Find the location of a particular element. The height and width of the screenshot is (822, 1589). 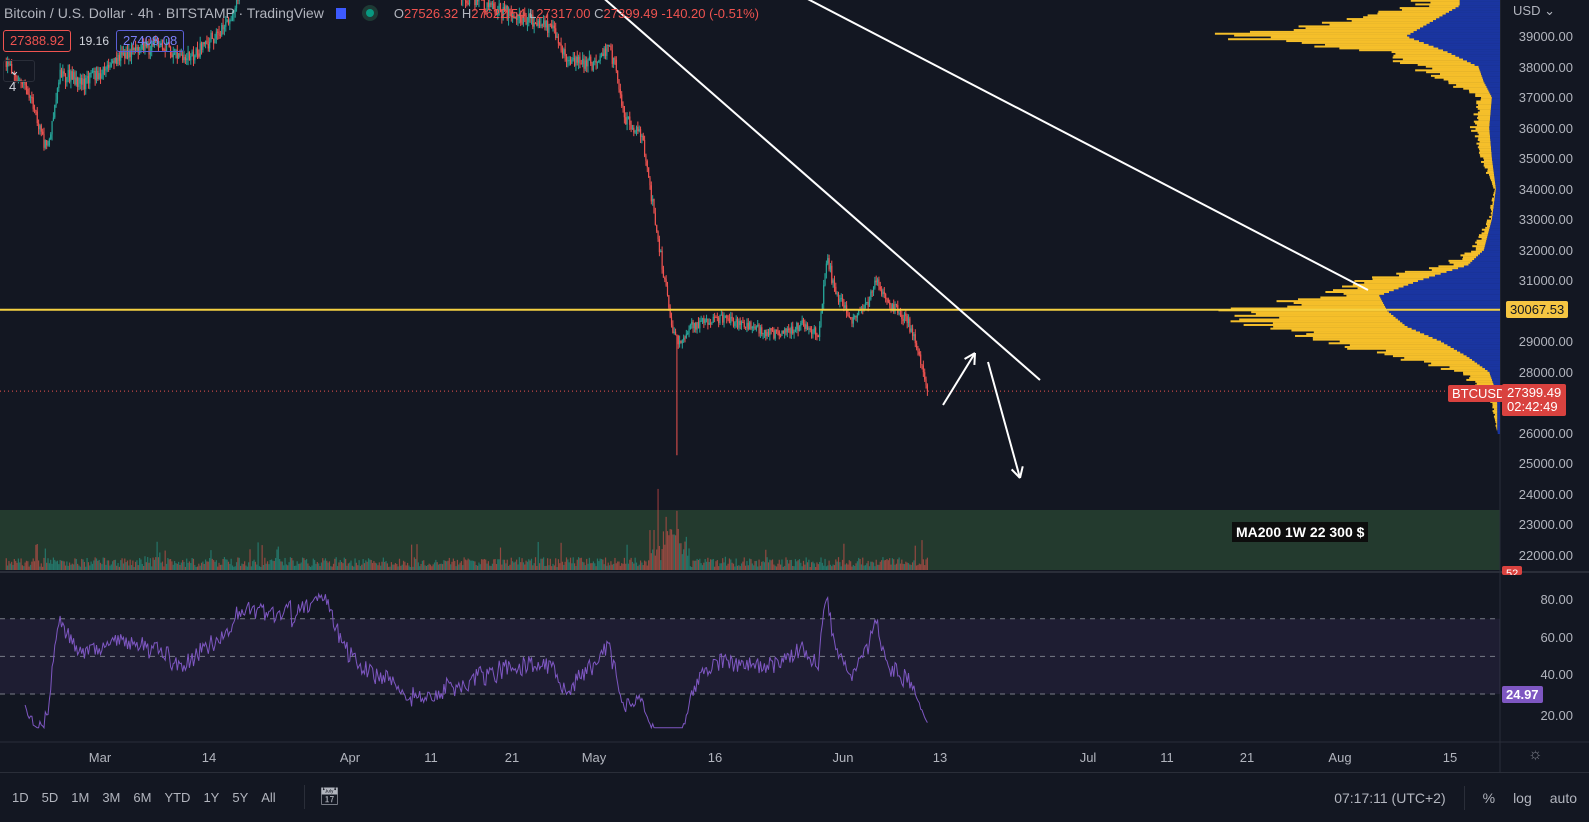

range-button-1d: 1D is located at coordinates (20, 797).